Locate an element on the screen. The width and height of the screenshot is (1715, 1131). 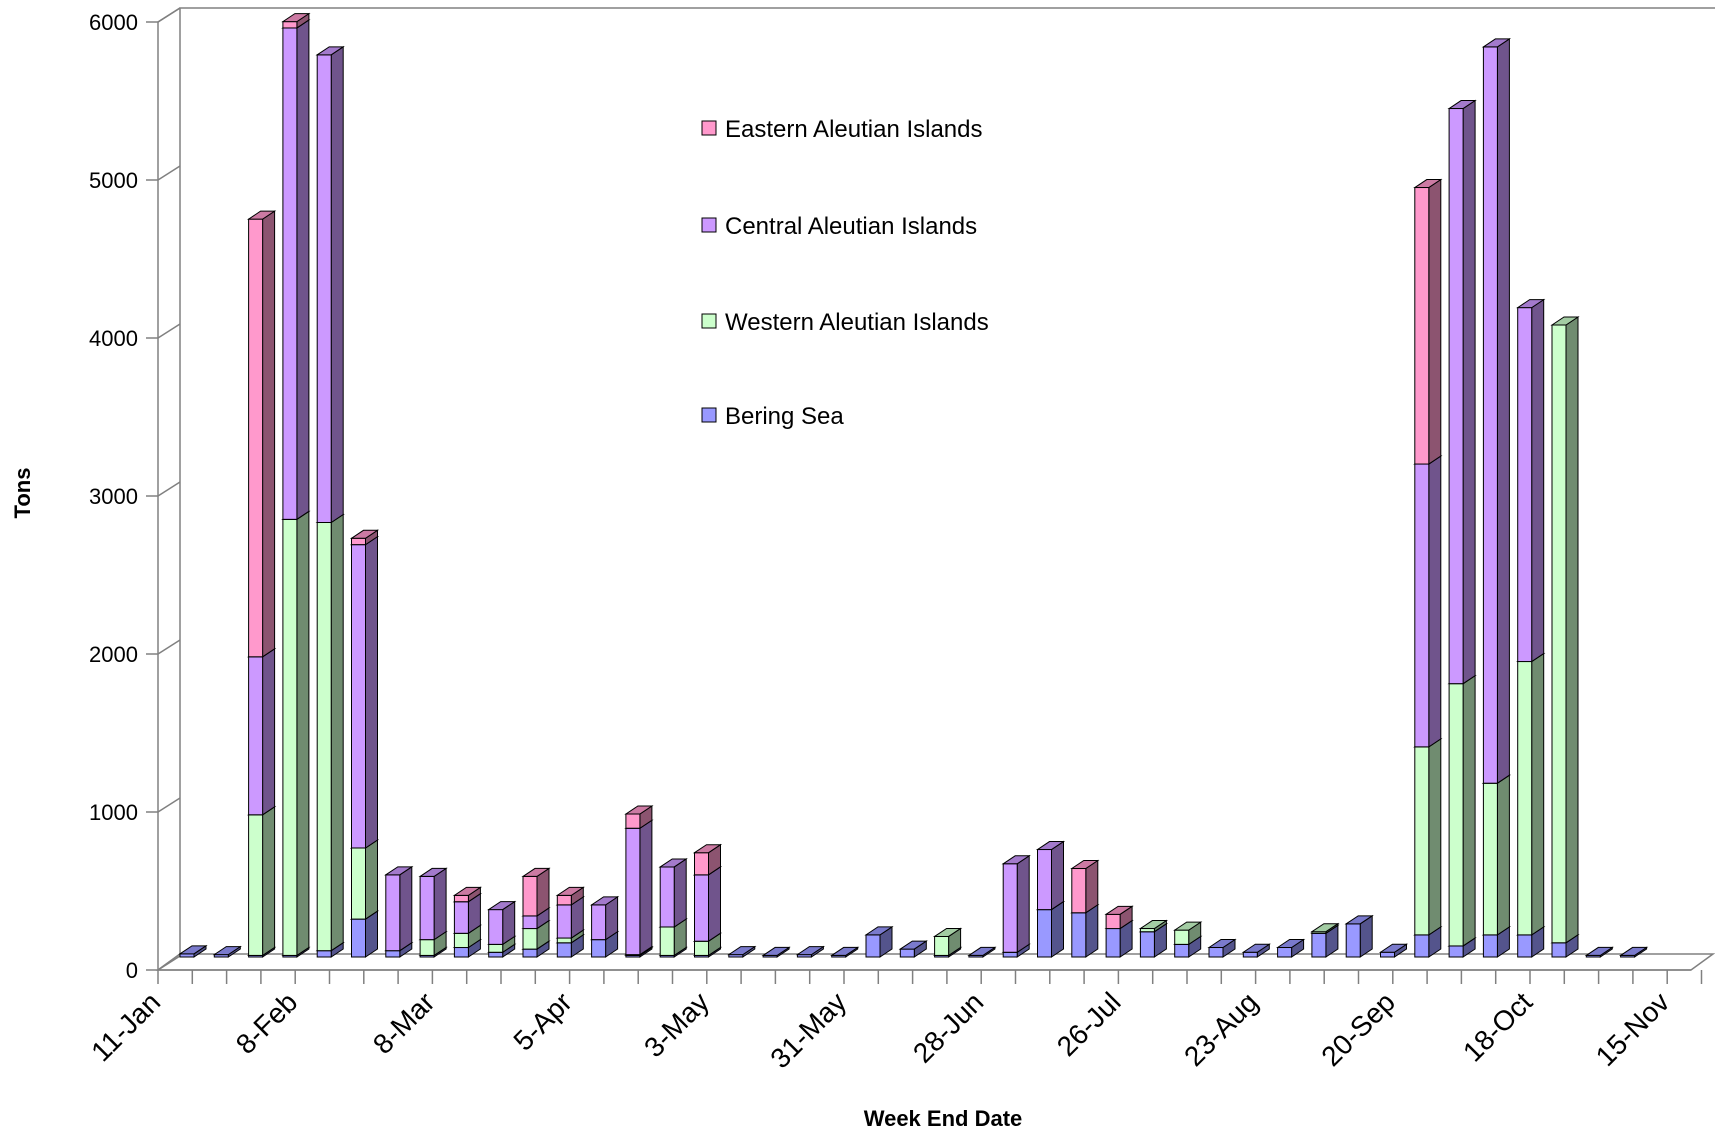
y-tick-label: 3000 is located at coordinates (113, 496).